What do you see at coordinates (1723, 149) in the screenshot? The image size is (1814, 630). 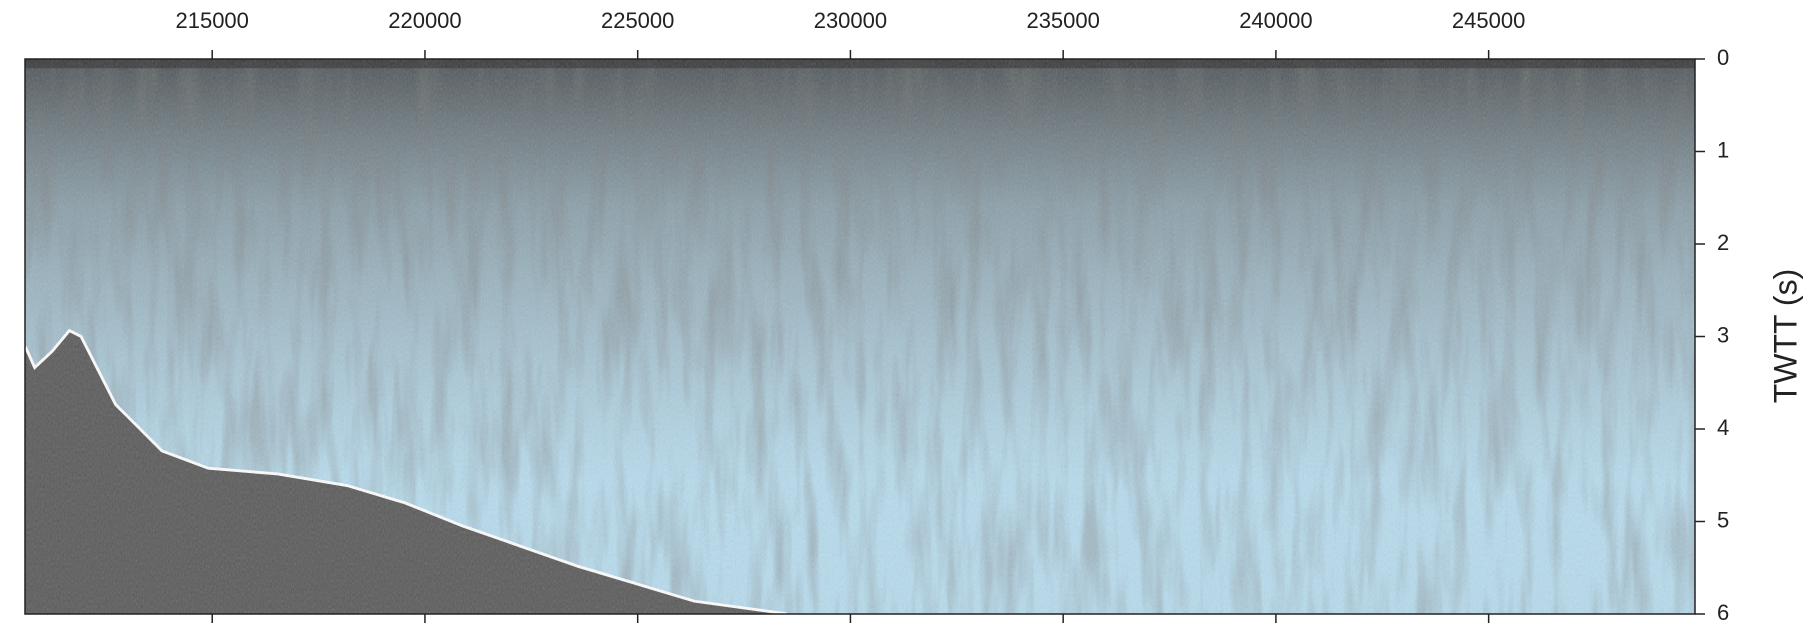 I see `y-tick-label: 1` at bounding box center [1723, 149].